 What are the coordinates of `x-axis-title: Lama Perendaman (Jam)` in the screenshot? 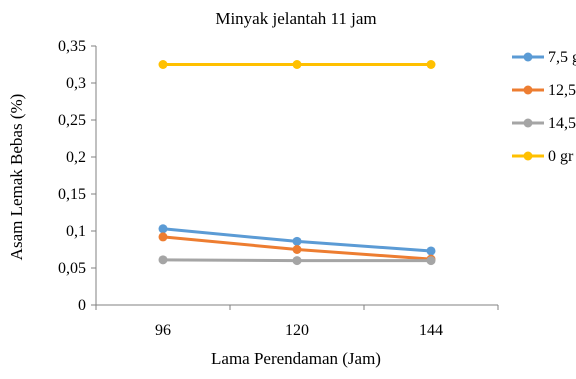 It's located at (296, 358).